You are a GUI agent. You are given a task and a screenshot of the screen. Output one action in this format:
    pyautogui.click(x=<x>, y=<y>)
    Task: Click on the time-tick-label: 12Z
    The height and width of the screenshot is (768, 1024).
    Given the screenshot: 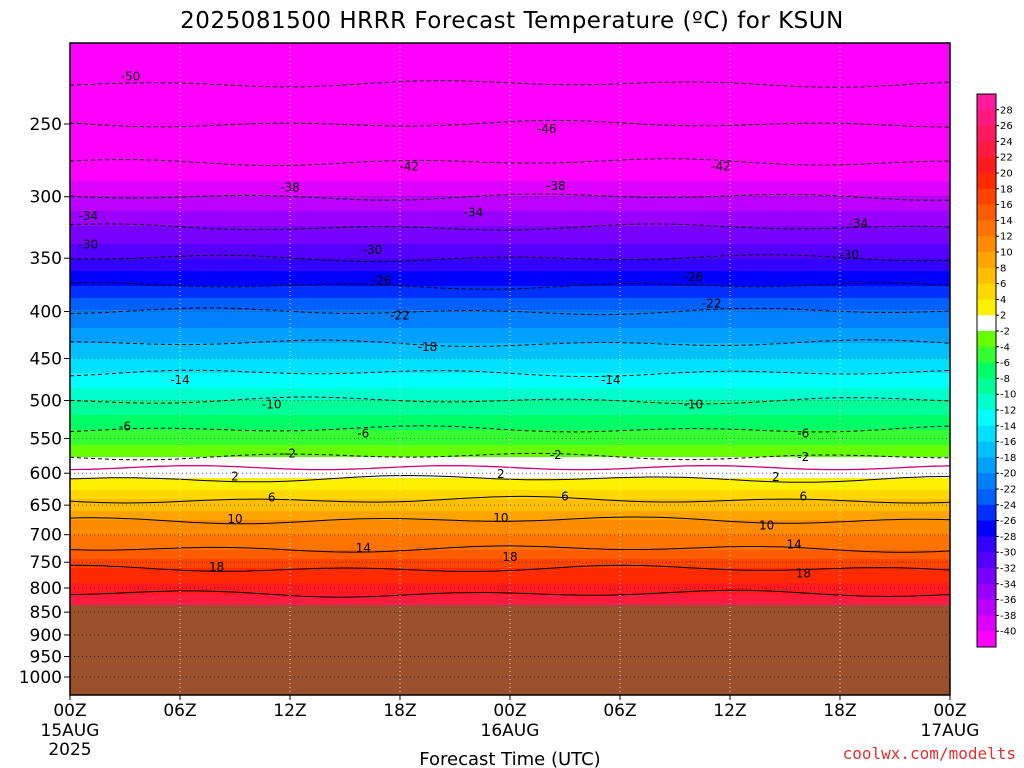 What is the action you would take?
    pyautogui.click(x=729, y=711)
    